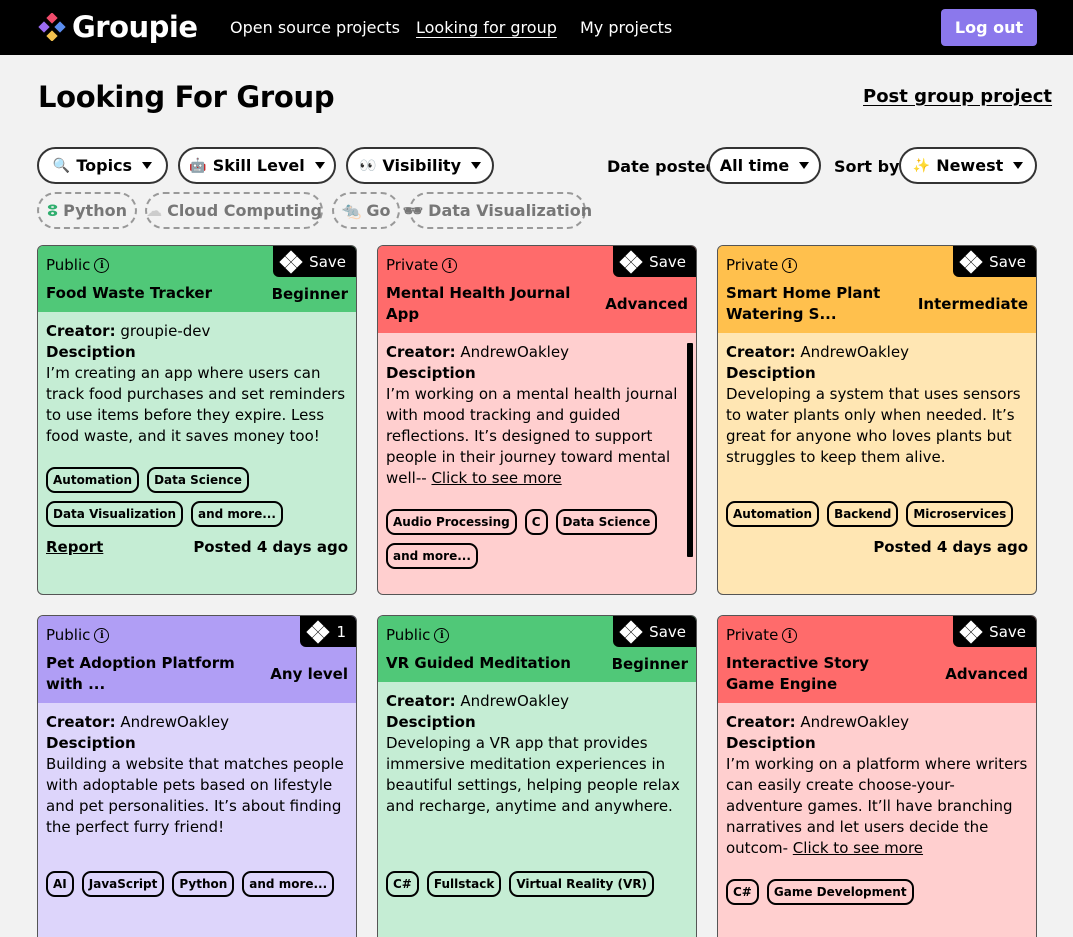 This screenshot has width=1073, height=937. What do you see at coordinates (665, 166) in the screenshot?
I see `date-posted-label: Date posted:` at bounding box center [665, 166].